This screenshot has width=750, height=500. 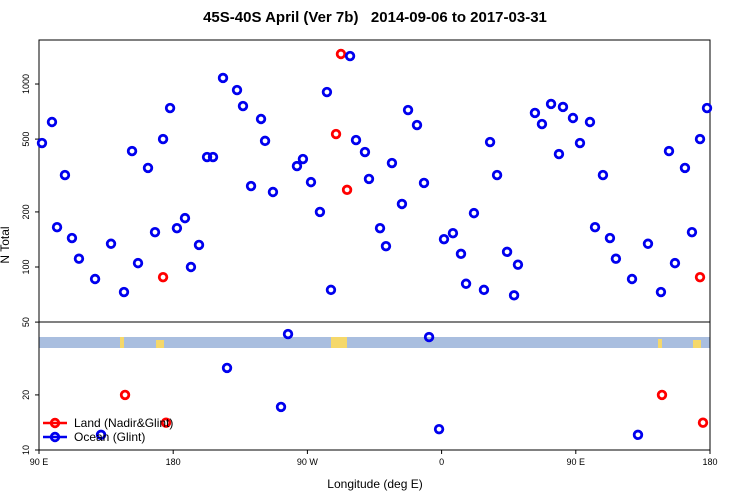 I want to click on y-tick-label: 1000, so click(x=26, y=84).